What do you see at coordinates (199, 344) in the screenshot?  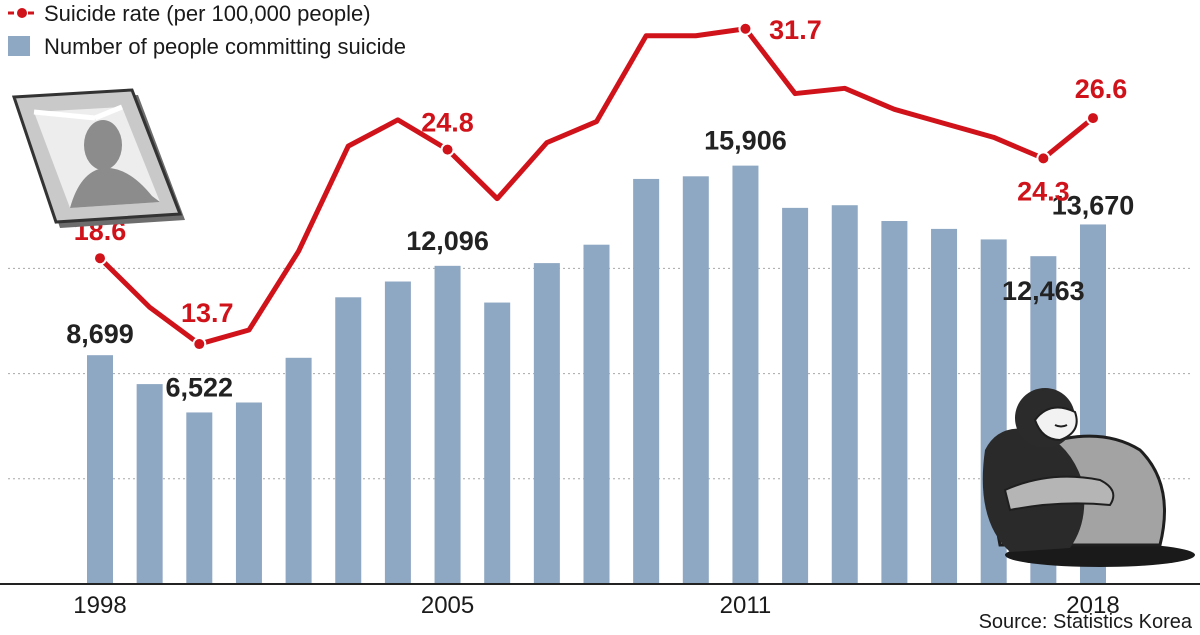 I see `rate-point-2000` at bounding box center [199, 344].